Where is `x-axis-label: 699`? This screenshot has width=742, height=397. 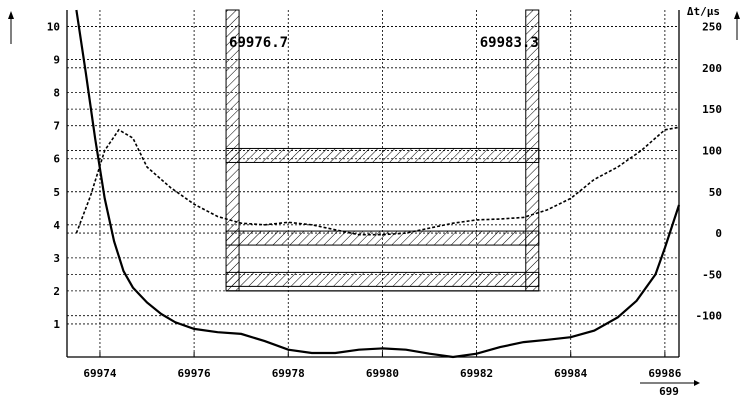 x-axis-label: 699 is located at coordinates (669, 391).